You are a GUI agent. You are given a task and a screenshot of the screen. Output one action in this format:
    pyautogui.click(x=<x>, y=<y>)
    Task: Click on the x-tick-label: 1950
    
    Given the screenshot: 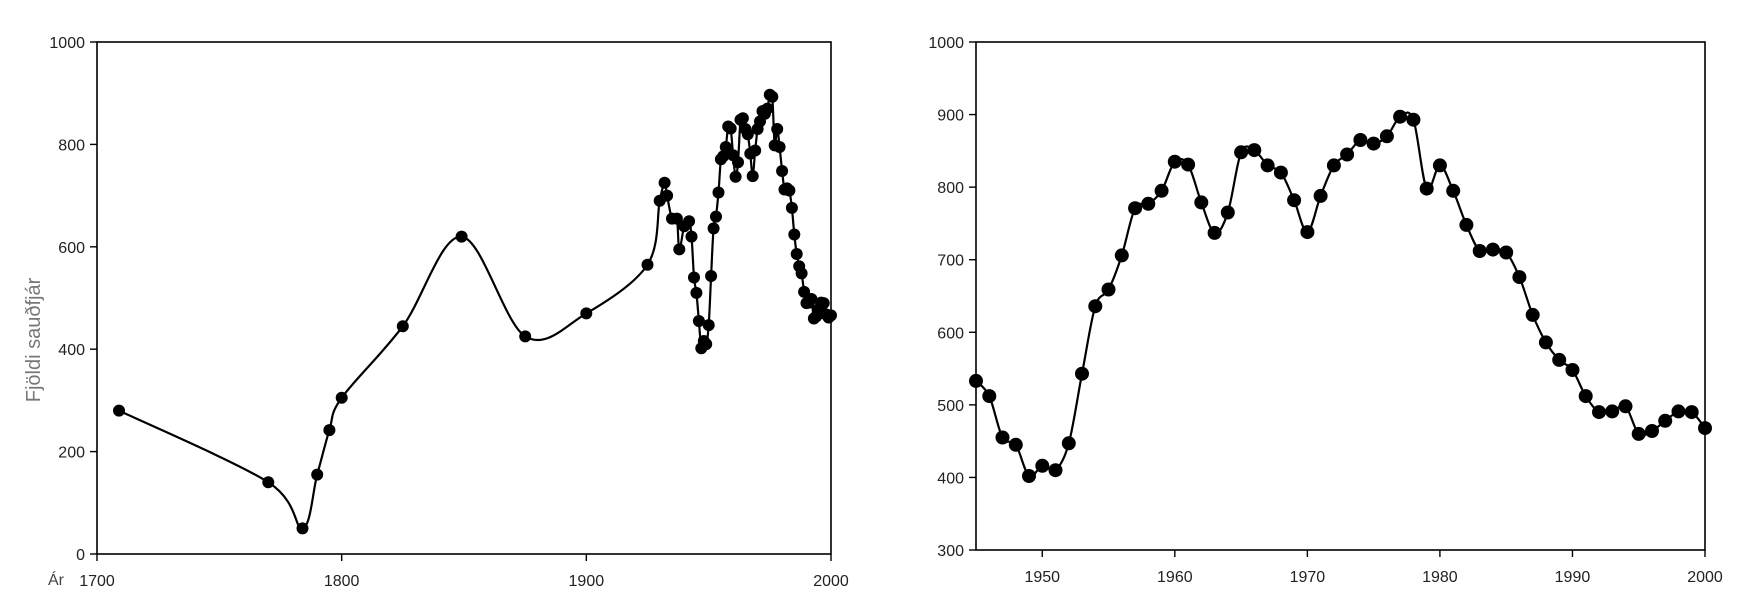 What is the action you would take?
    pyautogui.click(x=1042, y=577)
    